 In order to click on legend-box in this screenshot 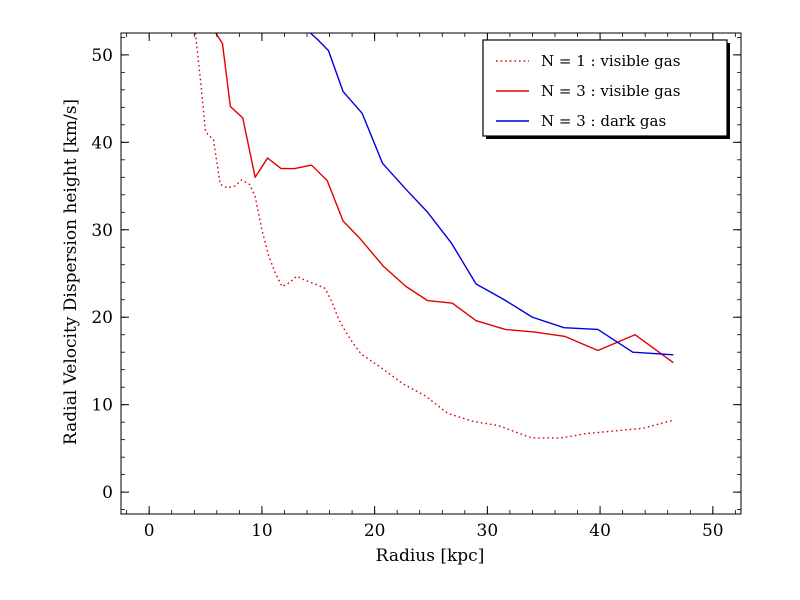, I will do `click(605, 88)`.